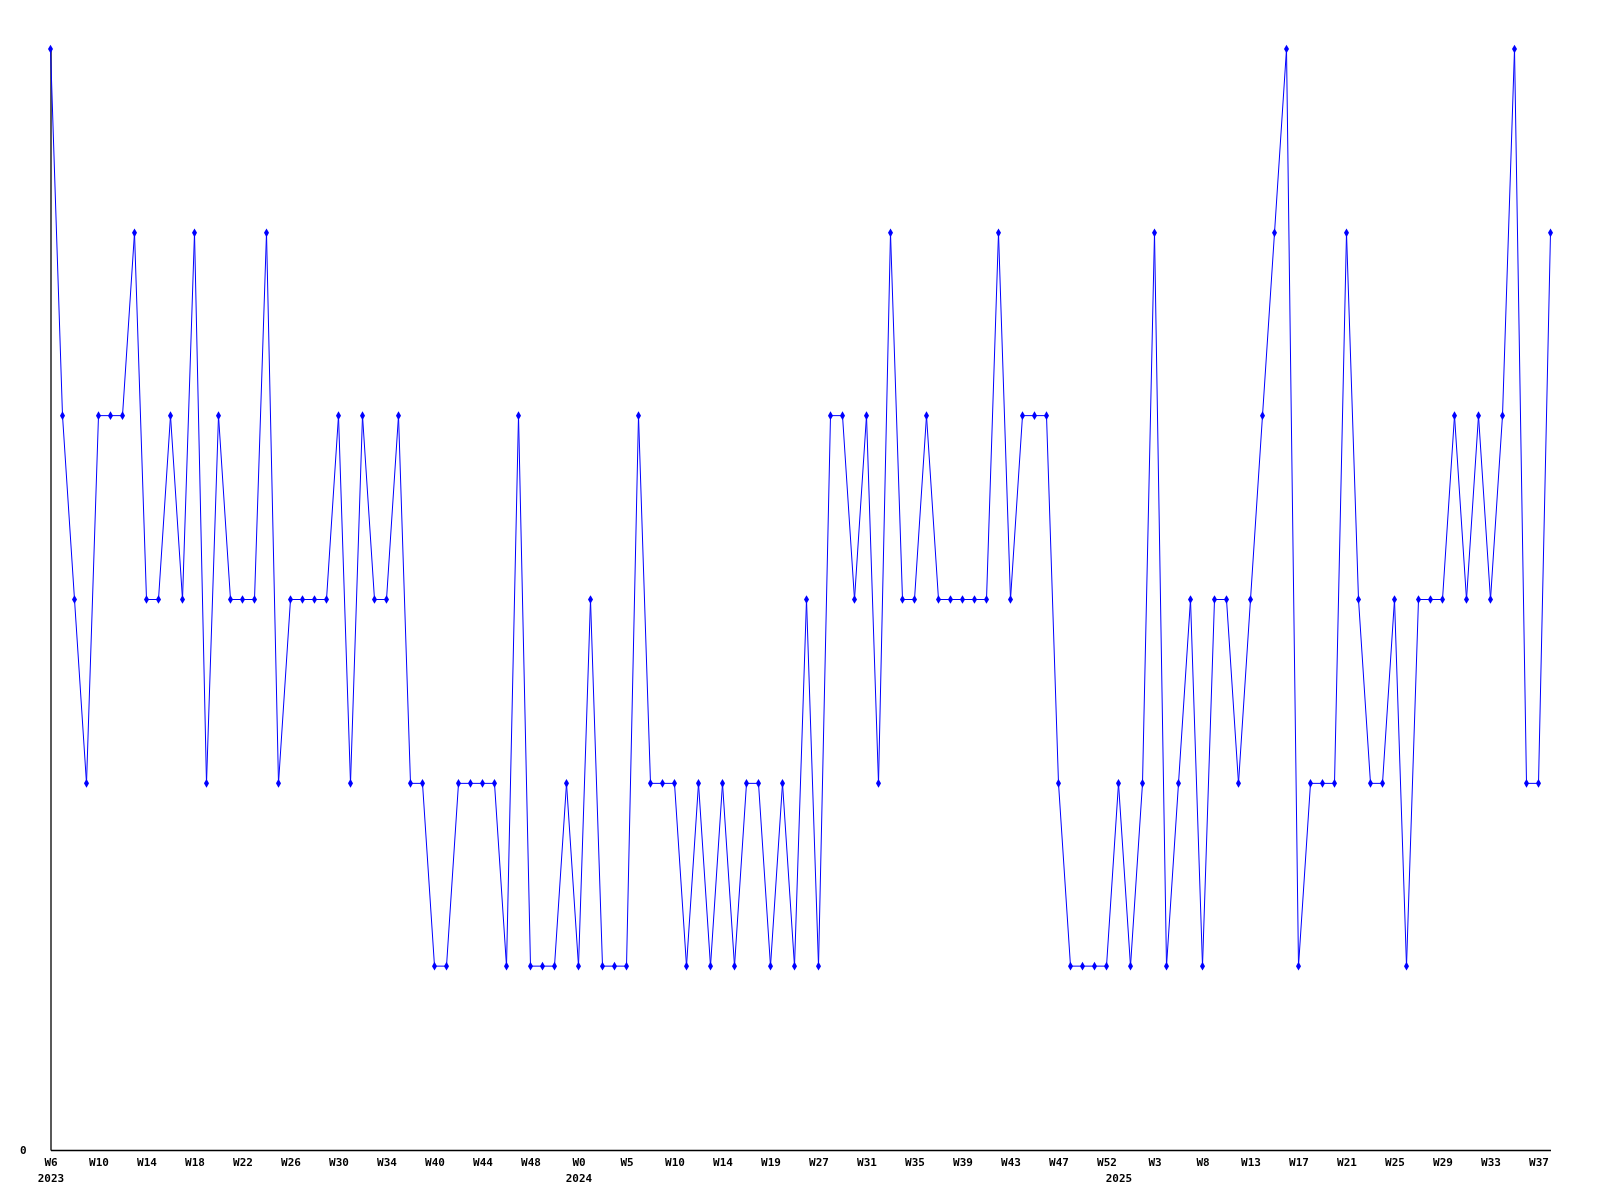 This screenshot has width=1600, height=1200. I want to click on x-tick-label: W5, so click(627, 1162).